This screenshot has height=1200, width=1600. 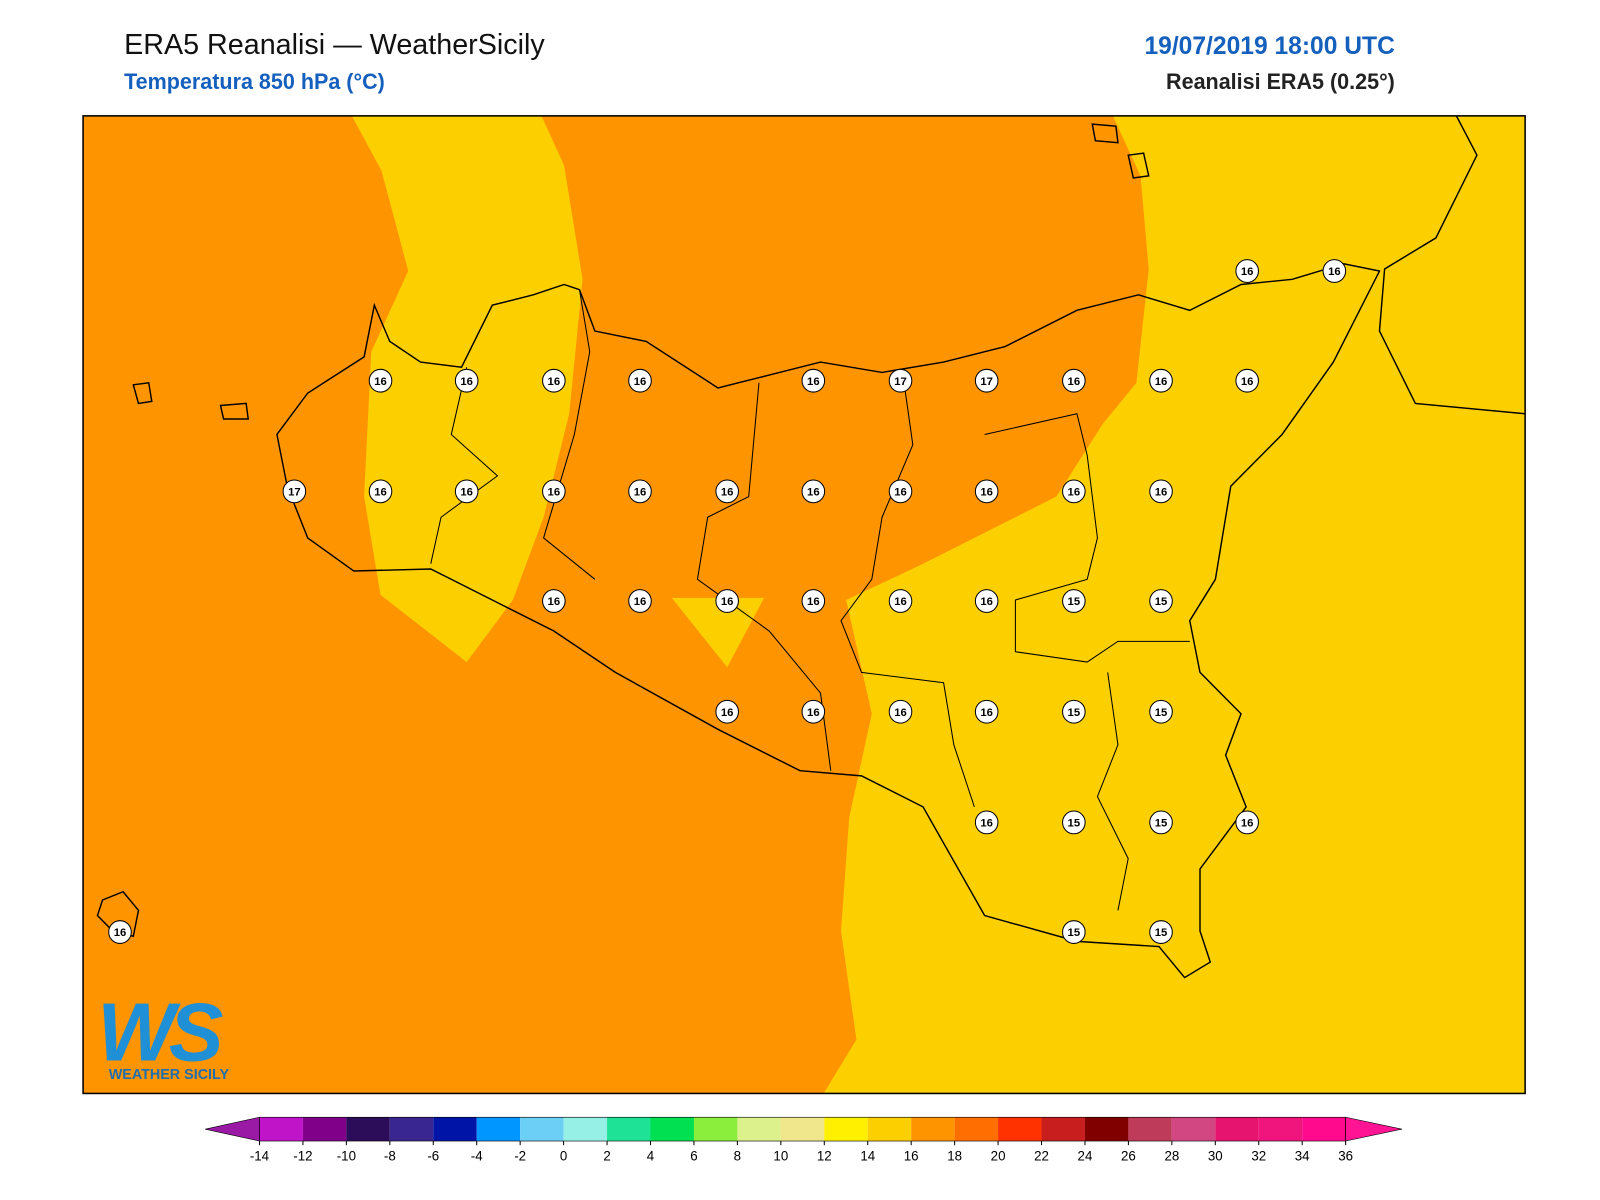 What do you see at coordinates (693, 1156) in the screenshot?
I see `colorbar-tick-label: 6` at bounding box center [693, 1156].